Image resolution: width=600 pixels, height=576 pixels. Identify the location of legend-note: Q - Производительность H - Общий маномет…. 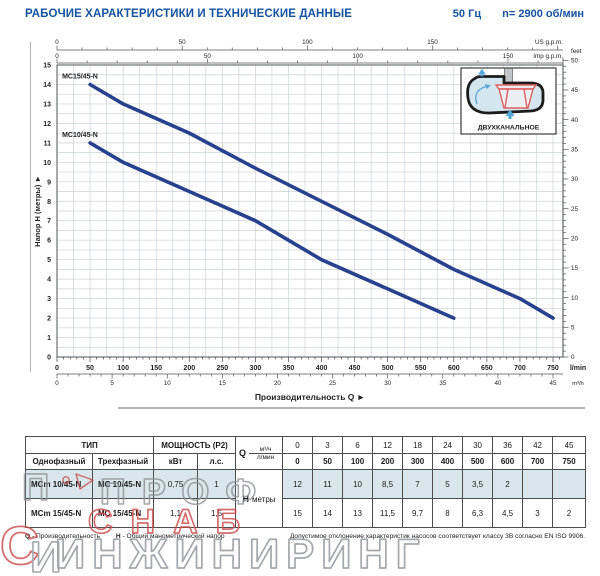
(125, 536).